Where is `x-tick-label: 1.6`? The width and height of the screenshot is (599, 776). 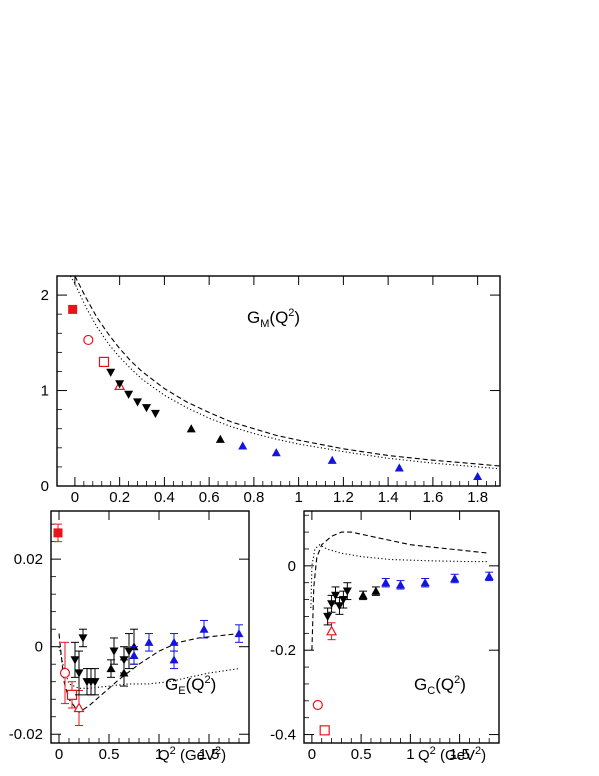 x-tick-label: 1.6 is located at coordinates (432, 497).